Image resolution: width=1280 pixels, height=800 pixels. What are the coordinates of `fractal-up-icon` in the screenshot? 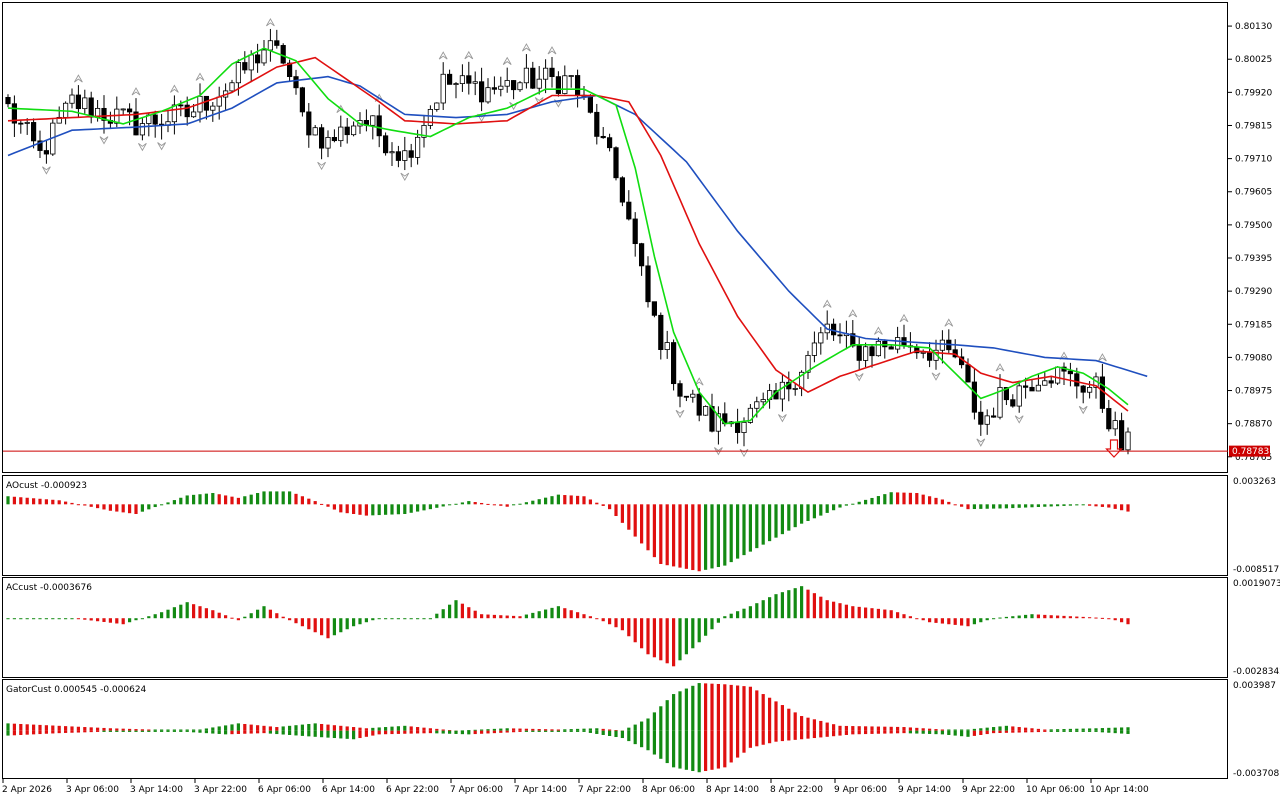 It's located at (699, 381).